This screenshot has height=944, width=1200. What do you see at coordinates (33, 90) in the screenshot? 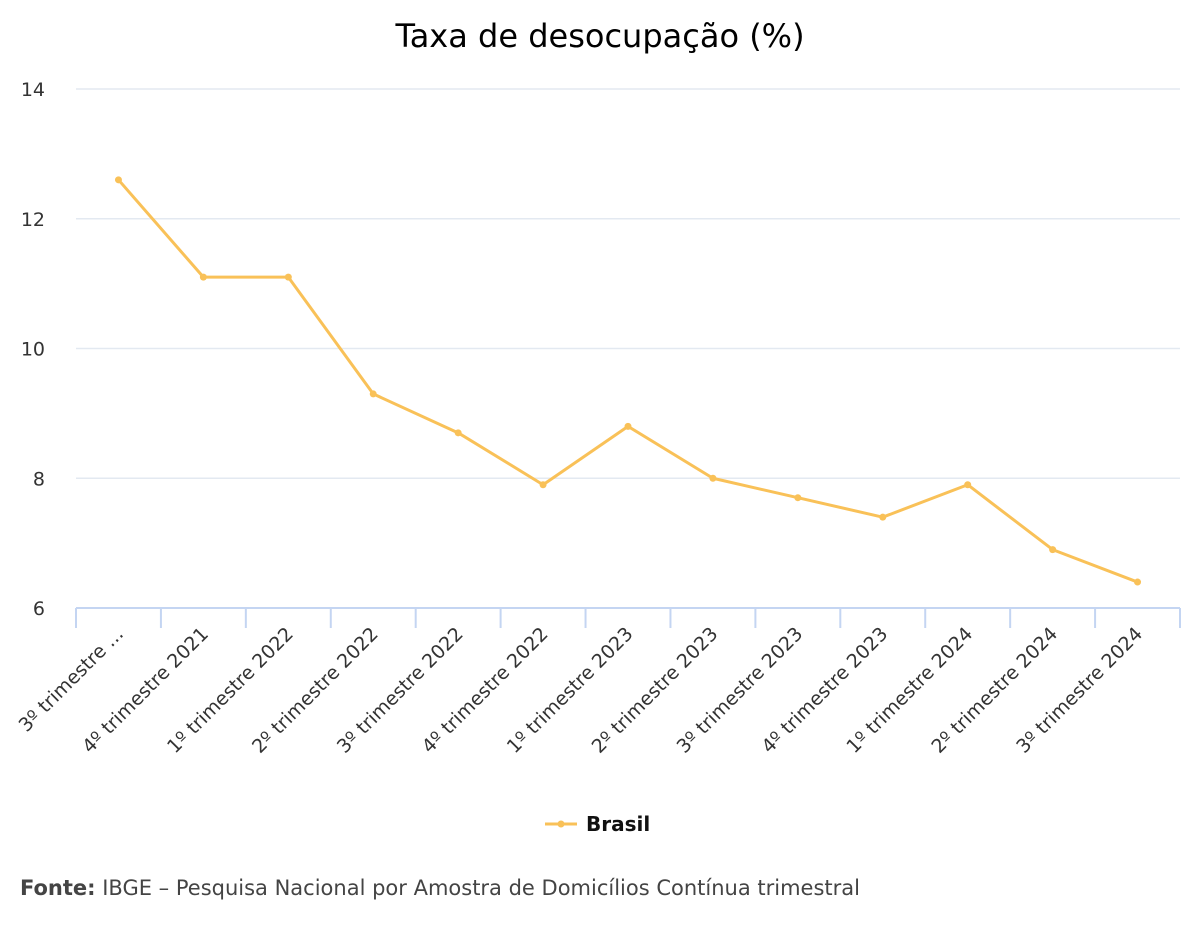
I see `y-tick-label: 14` at bounding box center [33, 90].